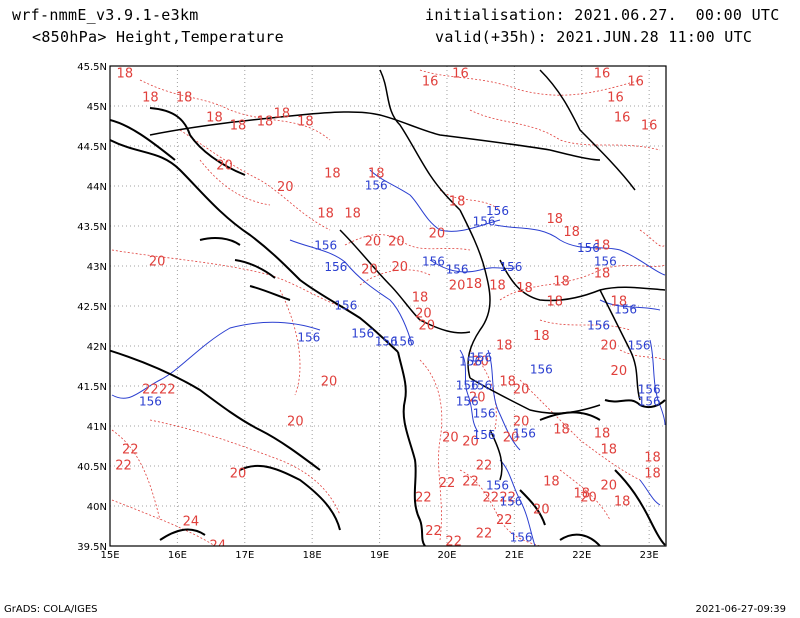 The height and width of the screenshot is (618, 800). I want to click on longitude-tick-label: 16E, so click(177, 555).